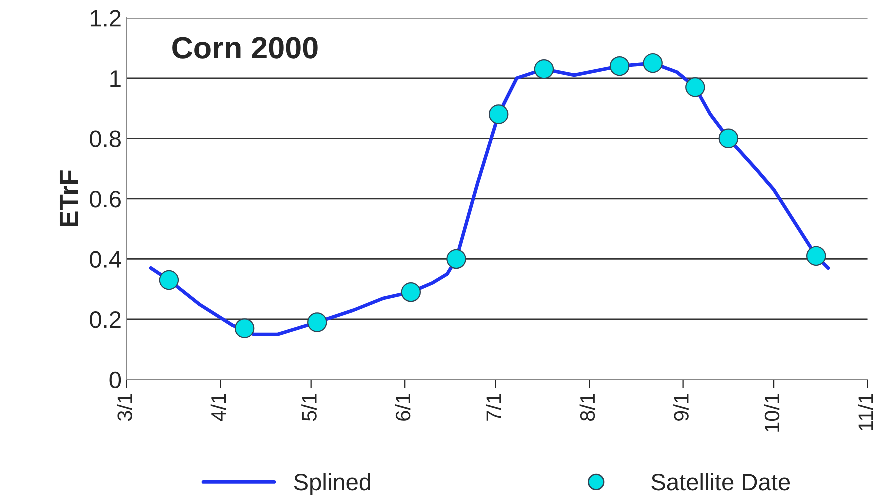  Describe the element at coordinates (494, 407) in the screenshot. I see `x-tick-label: 7/1` at that location.